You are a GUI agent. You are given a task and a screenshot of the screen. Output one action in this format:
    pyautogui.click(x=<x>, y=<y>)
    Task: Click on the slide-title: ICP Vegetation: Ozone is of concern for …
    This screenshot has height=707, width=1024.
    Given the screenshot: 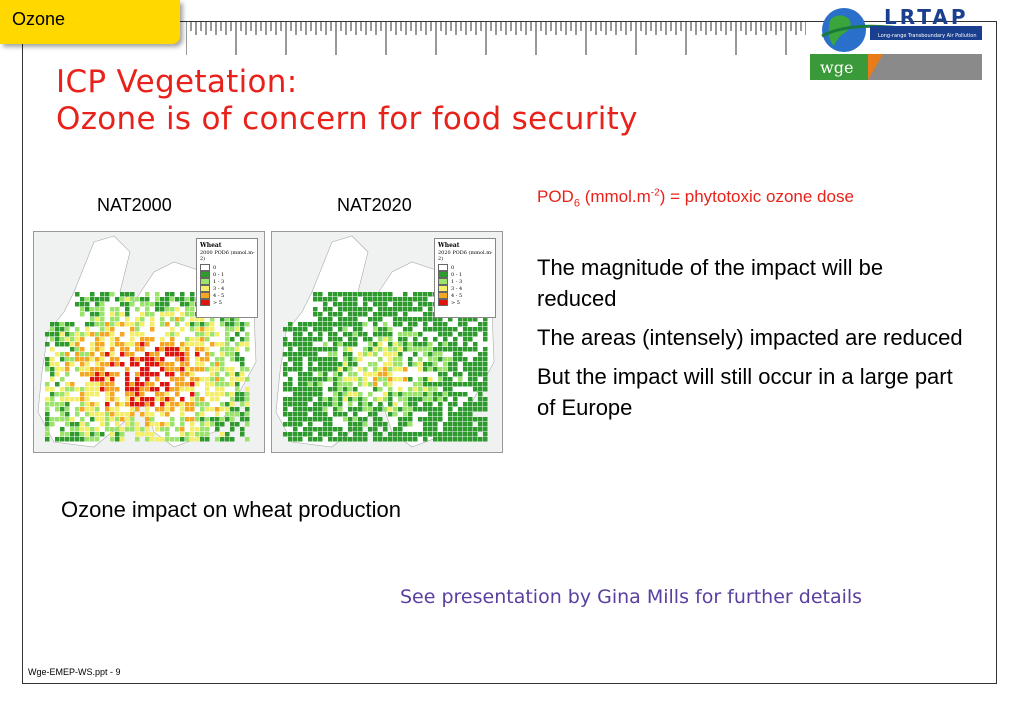 What is the action you would take?
    pyautogui.click(x=347, y=101)
    